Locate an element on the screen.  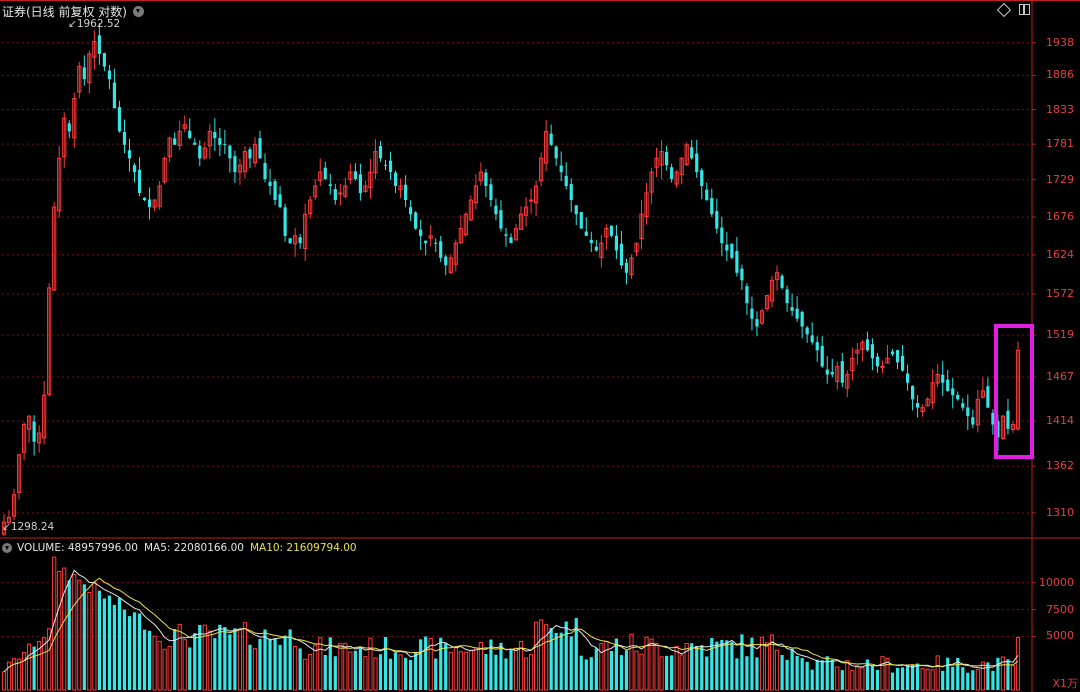
high-marker-arrow-icon: ↙ is located at coordinates (72, 24).